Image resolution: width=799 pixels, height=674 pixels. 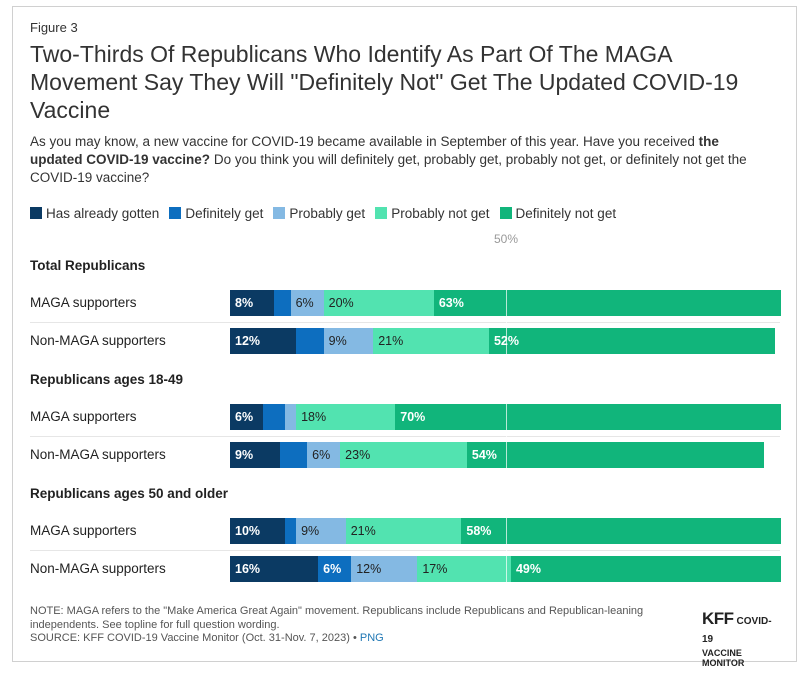 What do you see at coordinates (435, 569) in the screenshot?
I see `data-label: 17%` at bounding box center [435, 569].